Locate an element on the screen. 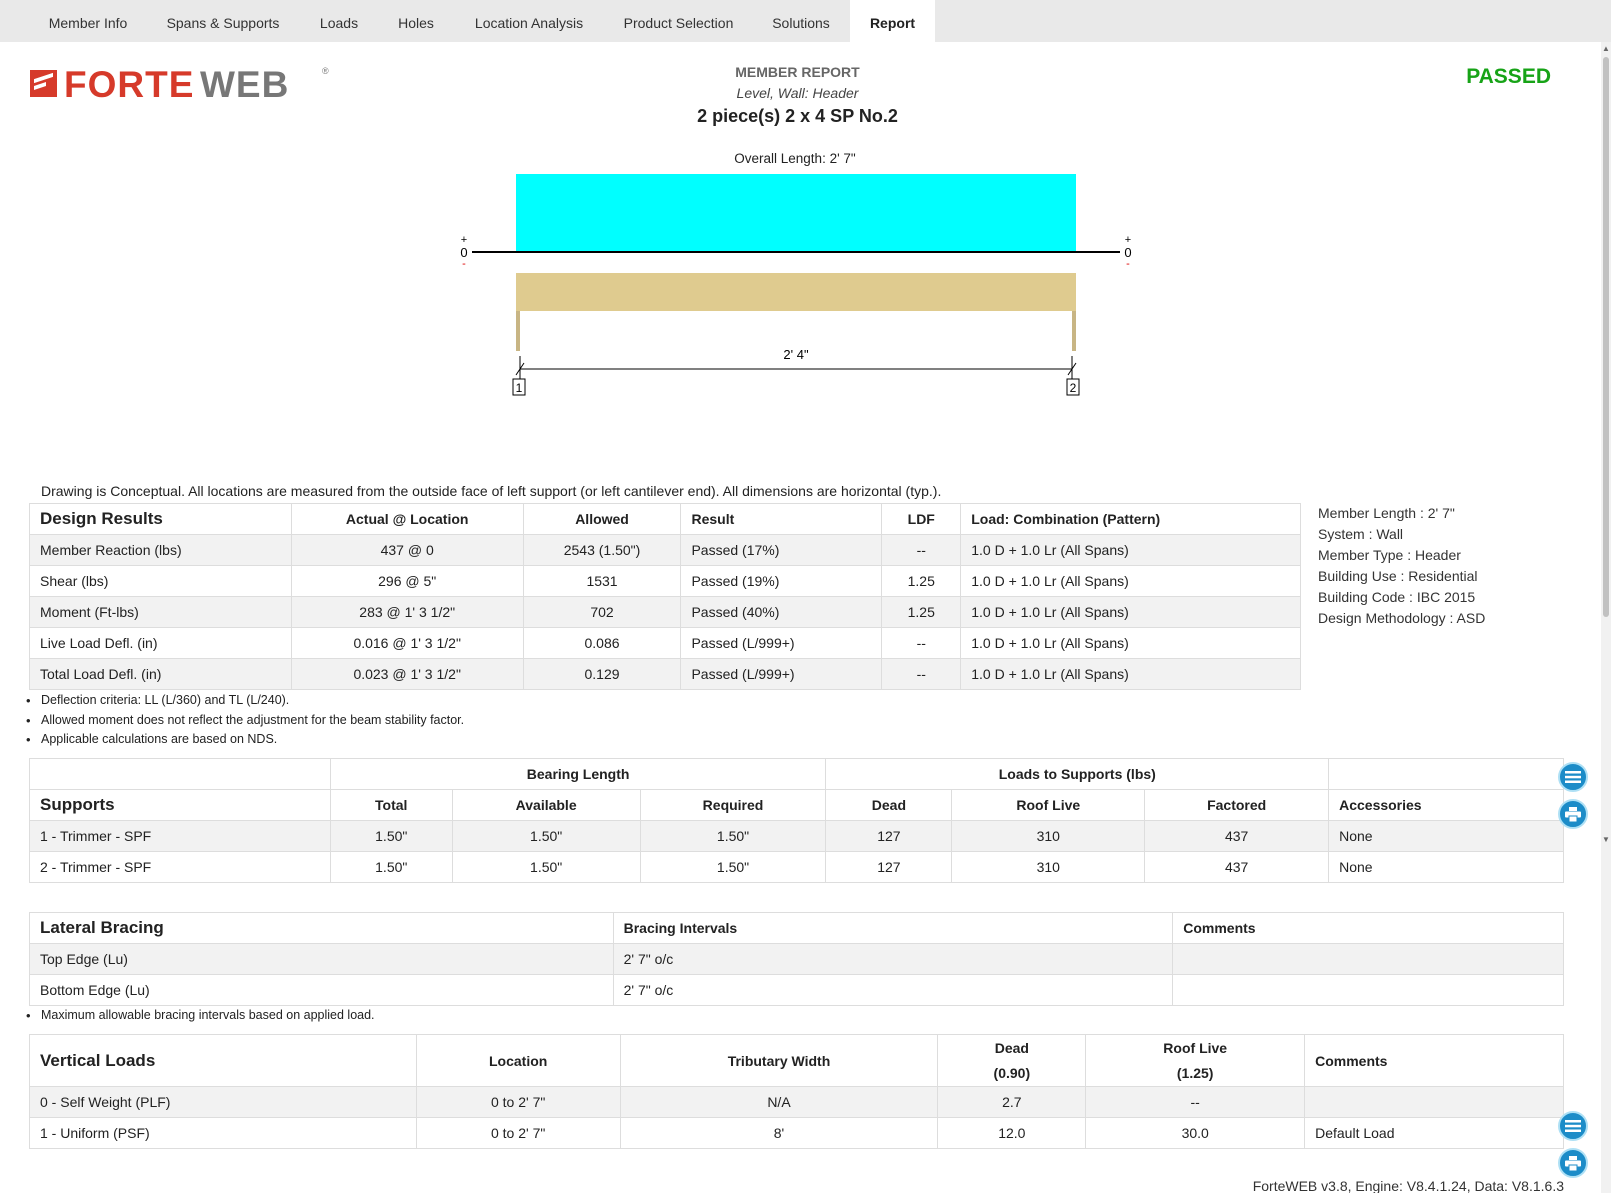 The image size is (1611, 1193). tab-product-selection: Product Selection is located at coordinates (678, 23).